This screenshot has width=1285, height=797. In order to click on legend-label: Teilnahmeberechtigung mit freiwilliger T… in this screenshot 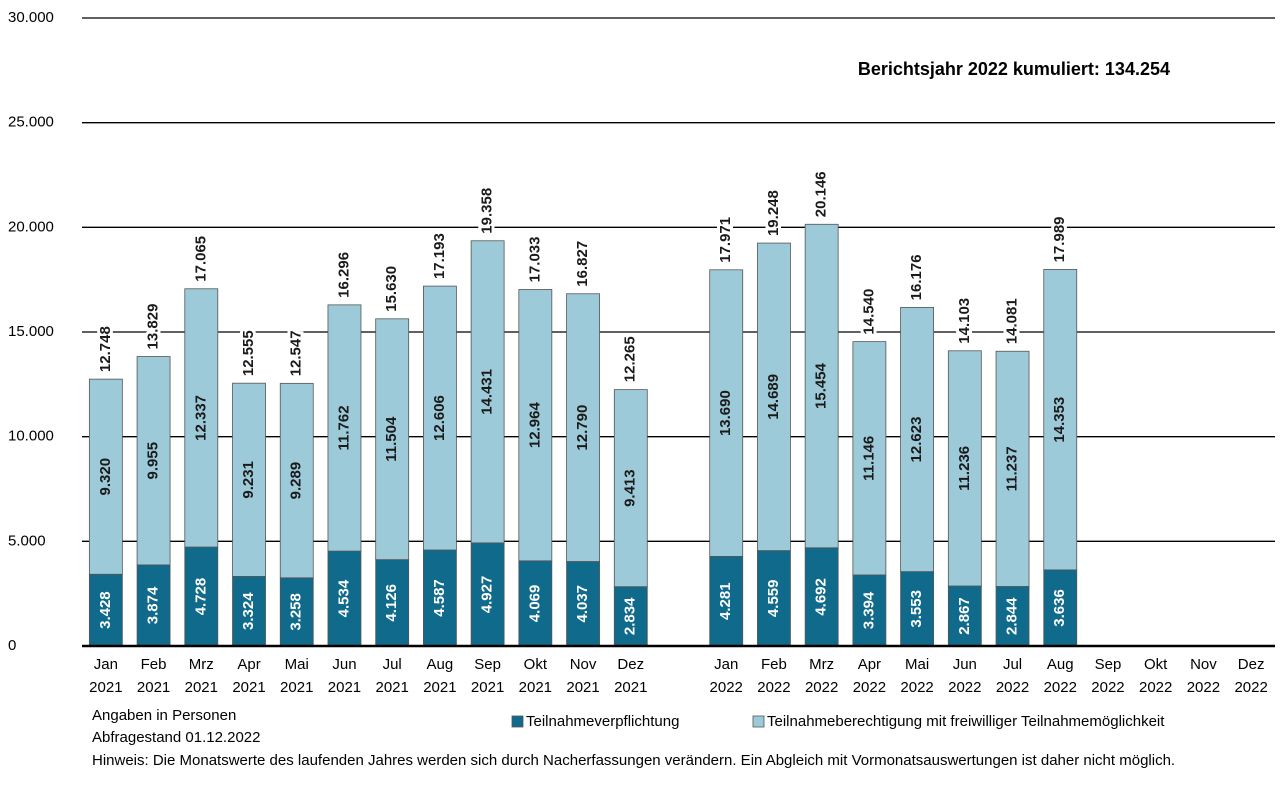, I will do `click(966, 721)`.